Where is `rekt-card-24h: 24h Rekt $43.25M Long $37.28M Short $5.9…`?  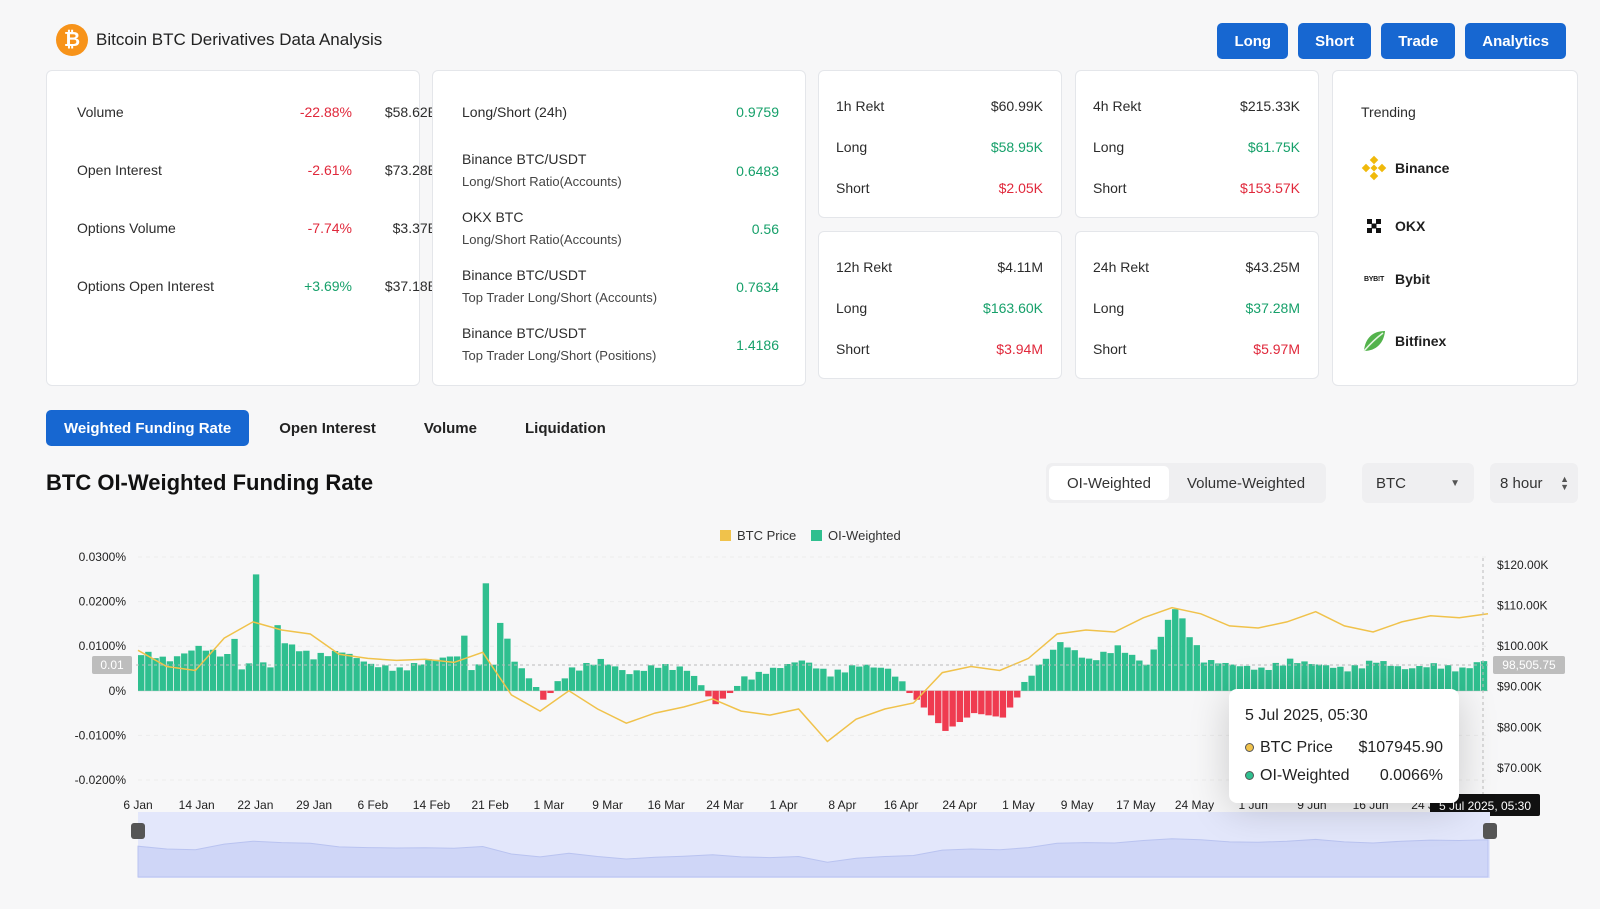 rekt-card-24h: 24h Rekt $43.25M Long $37.28M Short $5.9… is located at coordinates (1197, 305).